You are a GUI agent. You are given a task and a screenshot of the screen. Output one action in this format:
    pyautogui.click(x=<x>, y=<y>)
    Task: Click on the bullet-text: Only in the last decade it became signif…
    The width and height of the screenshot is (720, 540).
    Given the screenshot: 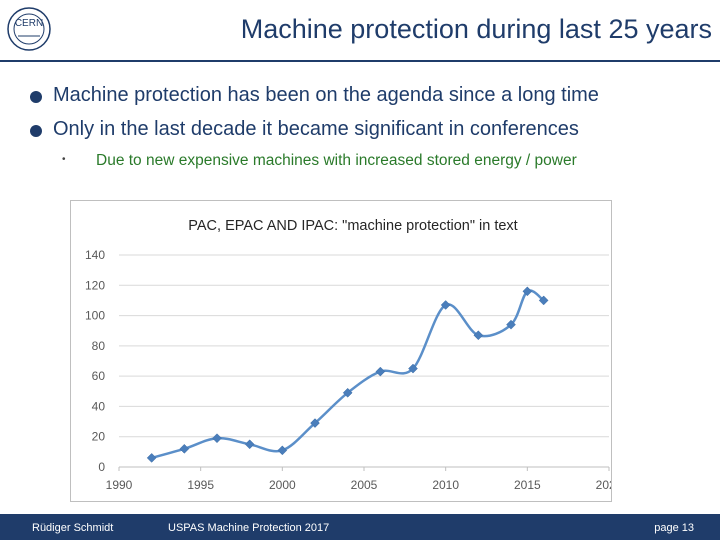 What is the action you would take?
    pyautogui.click(x=316, y=129)
    